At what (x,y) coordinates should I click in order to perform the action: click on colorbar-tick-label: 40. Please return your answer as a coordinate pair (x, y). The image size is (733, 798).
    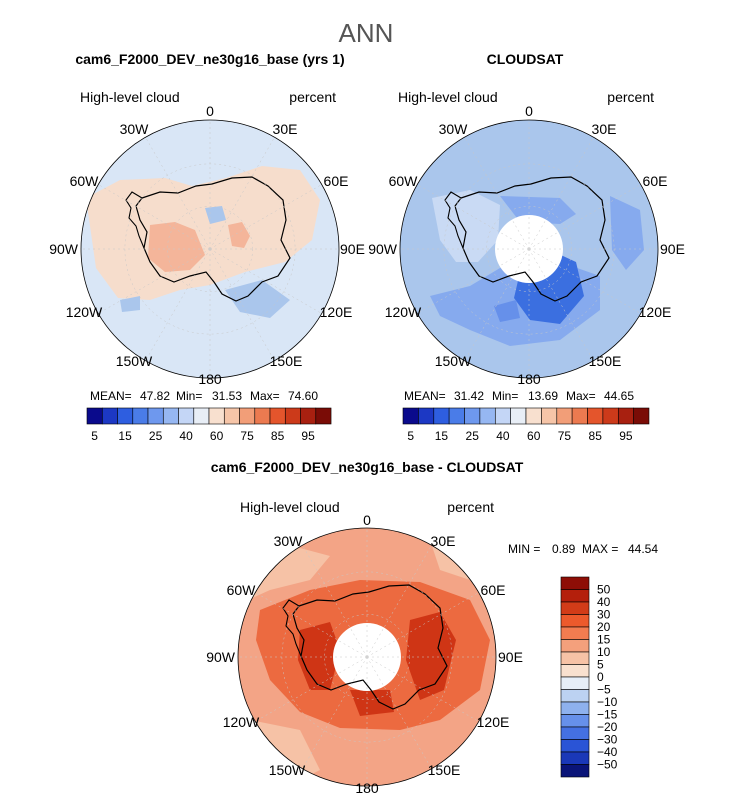
    Looking at the image, I should click on (186, 436).